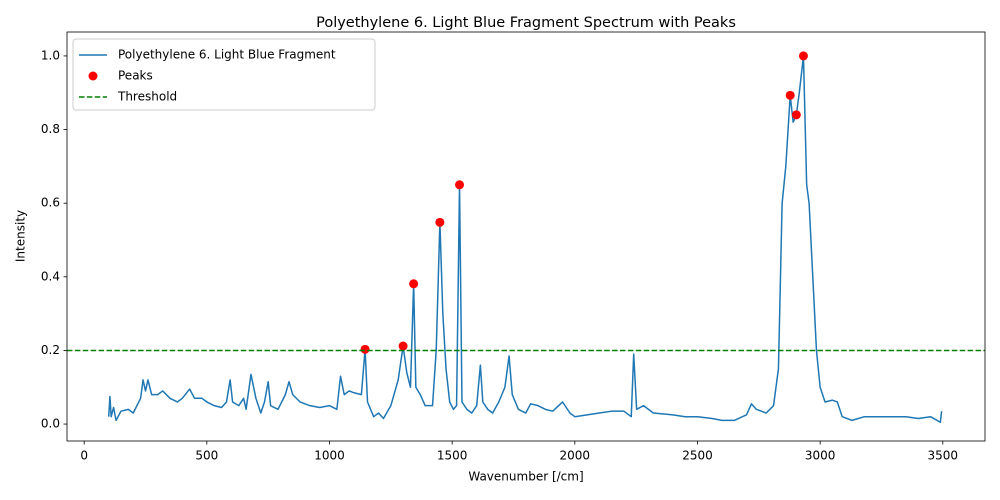 The image size is (1000, 500). What do you see at coordinates (50, 424) in the screenshot?
I see `y-tick-label: 0.0` at bounding box center [50, 424].